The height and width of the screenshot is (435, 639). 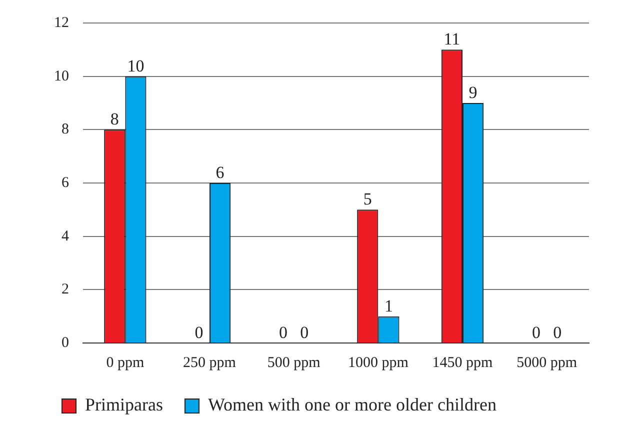 What do you see at coordinates (65, 130) in the screenshot?
I see `y-tick-label: 8` at bounding box center [65, 130].